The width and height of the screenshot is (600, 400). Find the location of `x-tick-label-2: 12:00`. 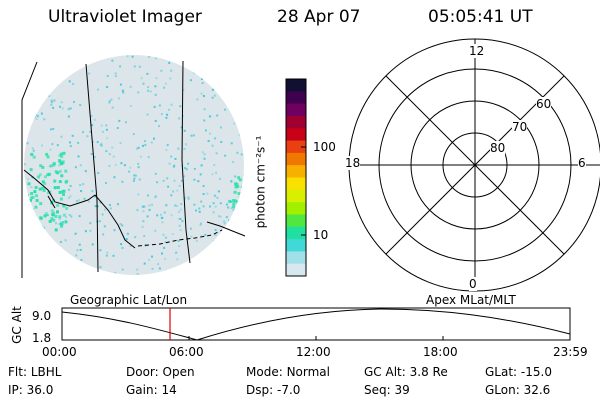

x-tick-label-2: 12:00 is located at coordinates (313, 352).